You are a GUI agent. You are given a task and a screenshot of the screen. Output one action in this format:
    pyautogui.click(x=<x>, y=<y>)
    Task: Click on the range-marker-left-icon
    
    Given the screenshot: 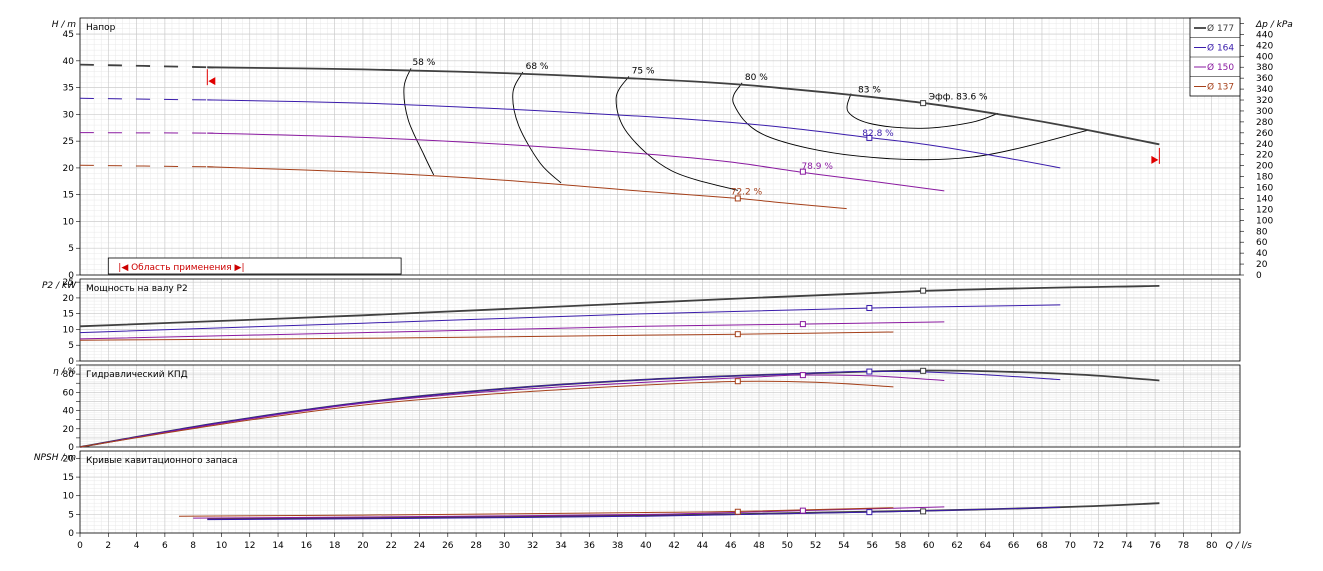 What is the action you would take?
    pyautogui.click(x=212, y=81)
    